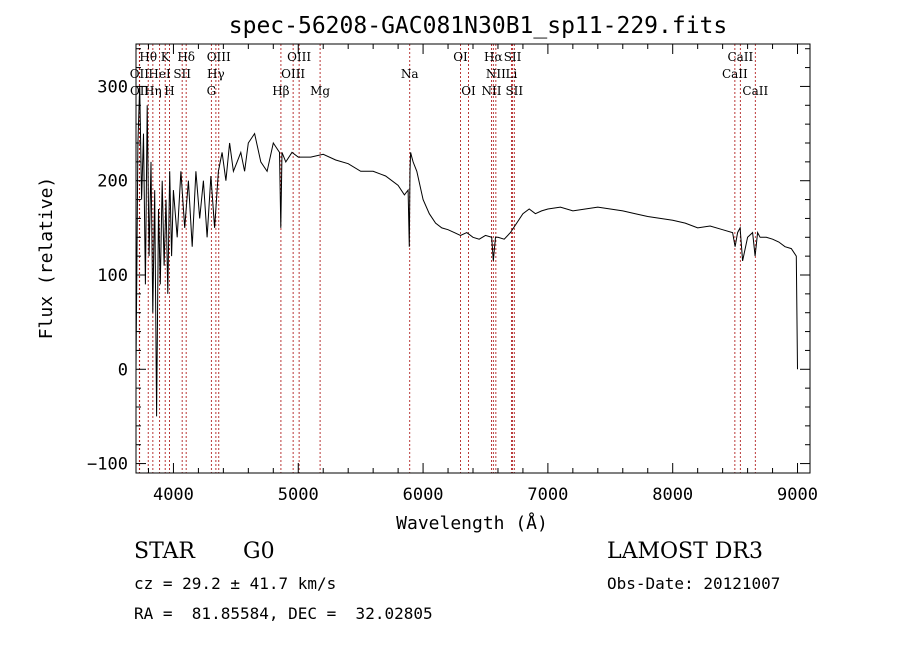 Image resolution: width=900 pixels, height=649 pixels. I want to click on y-tick-label-4: 300, so click(112, 87).